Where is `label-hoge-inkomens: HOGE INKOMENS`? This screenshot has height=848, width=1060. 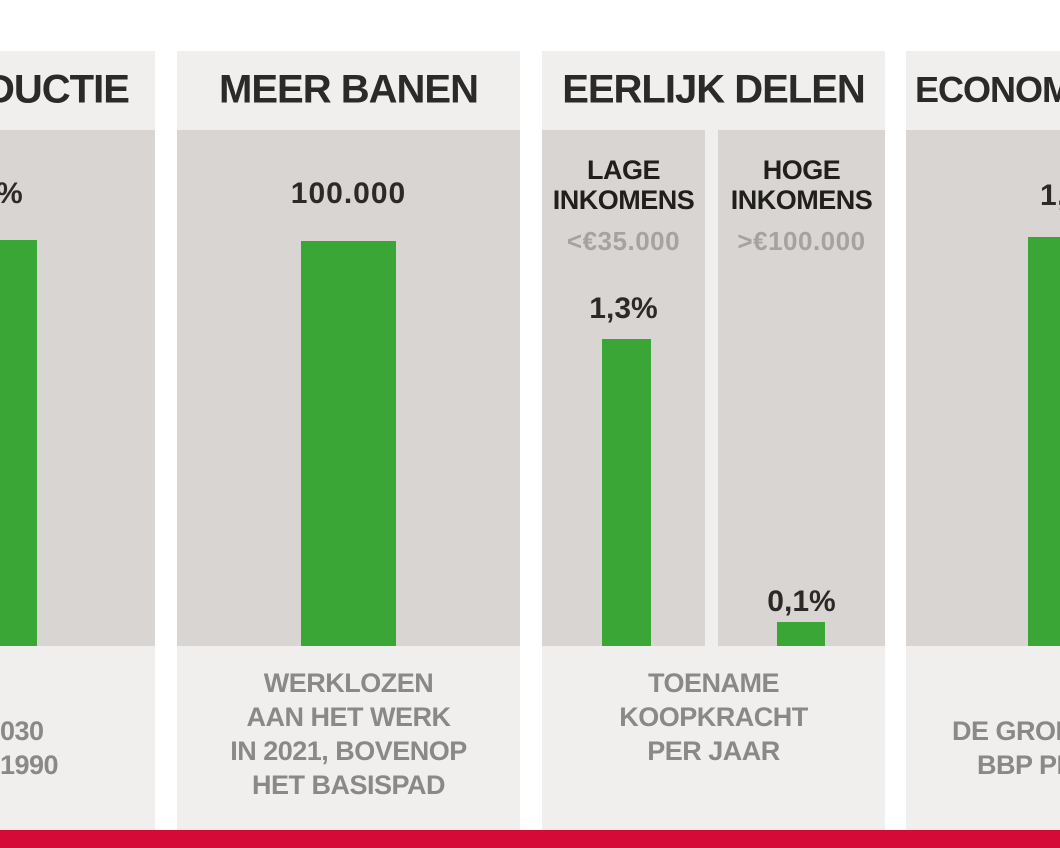
label-hoge-inkomens: HOGE INKOMENS is located at coordinates (801, 185).